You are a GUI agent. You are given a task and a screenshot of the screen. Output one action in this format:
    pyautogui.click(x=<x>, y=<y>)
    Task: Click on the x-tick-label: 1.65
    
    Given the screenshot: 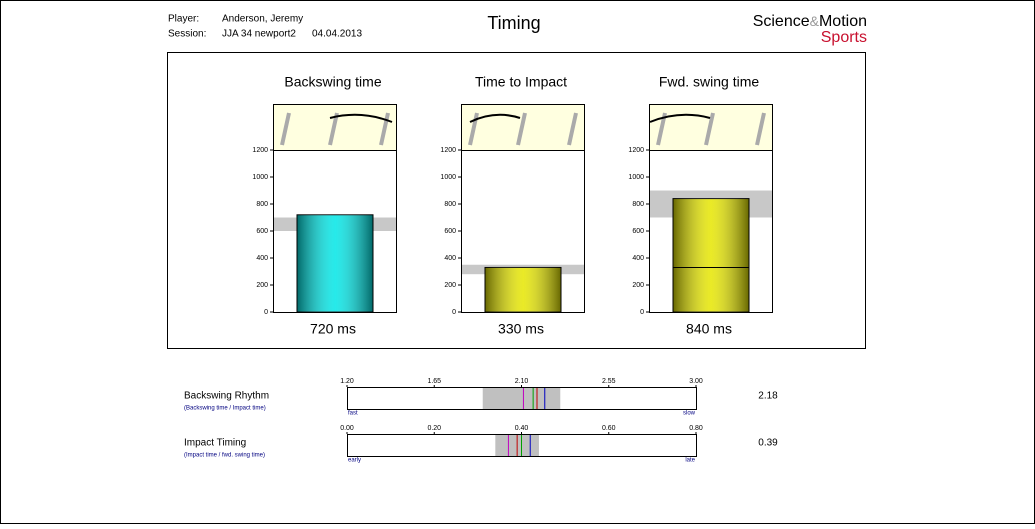 What is the action you would take?
    pyautogui.click(x=434, y=381)
    